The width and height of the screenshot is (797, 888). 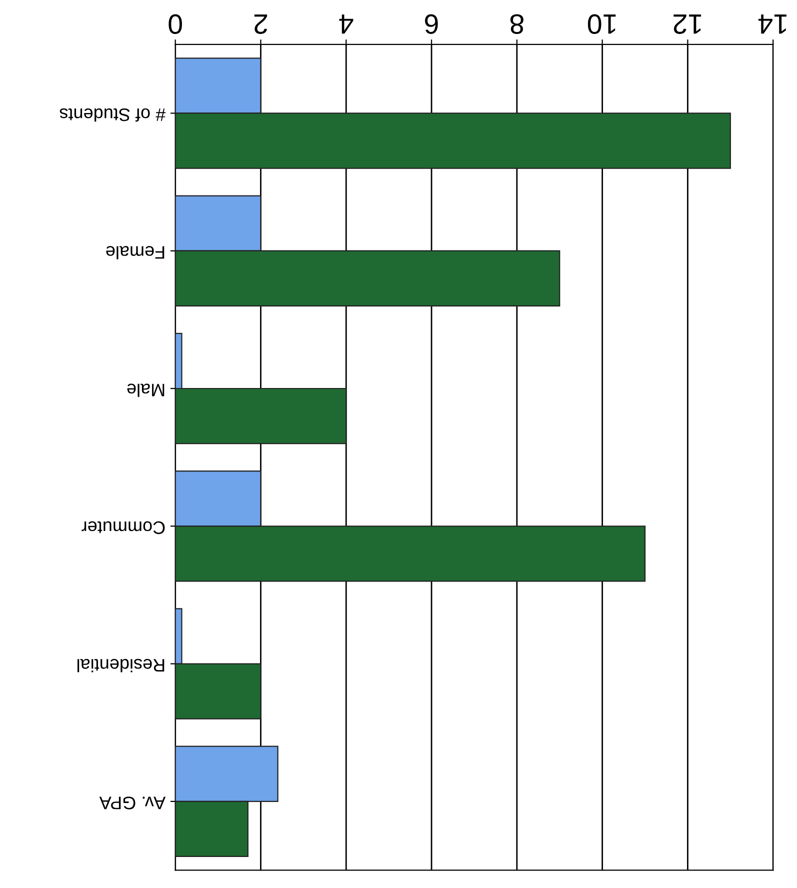 I want to click on x-tick-label: 14, so click(x=772, y=24).